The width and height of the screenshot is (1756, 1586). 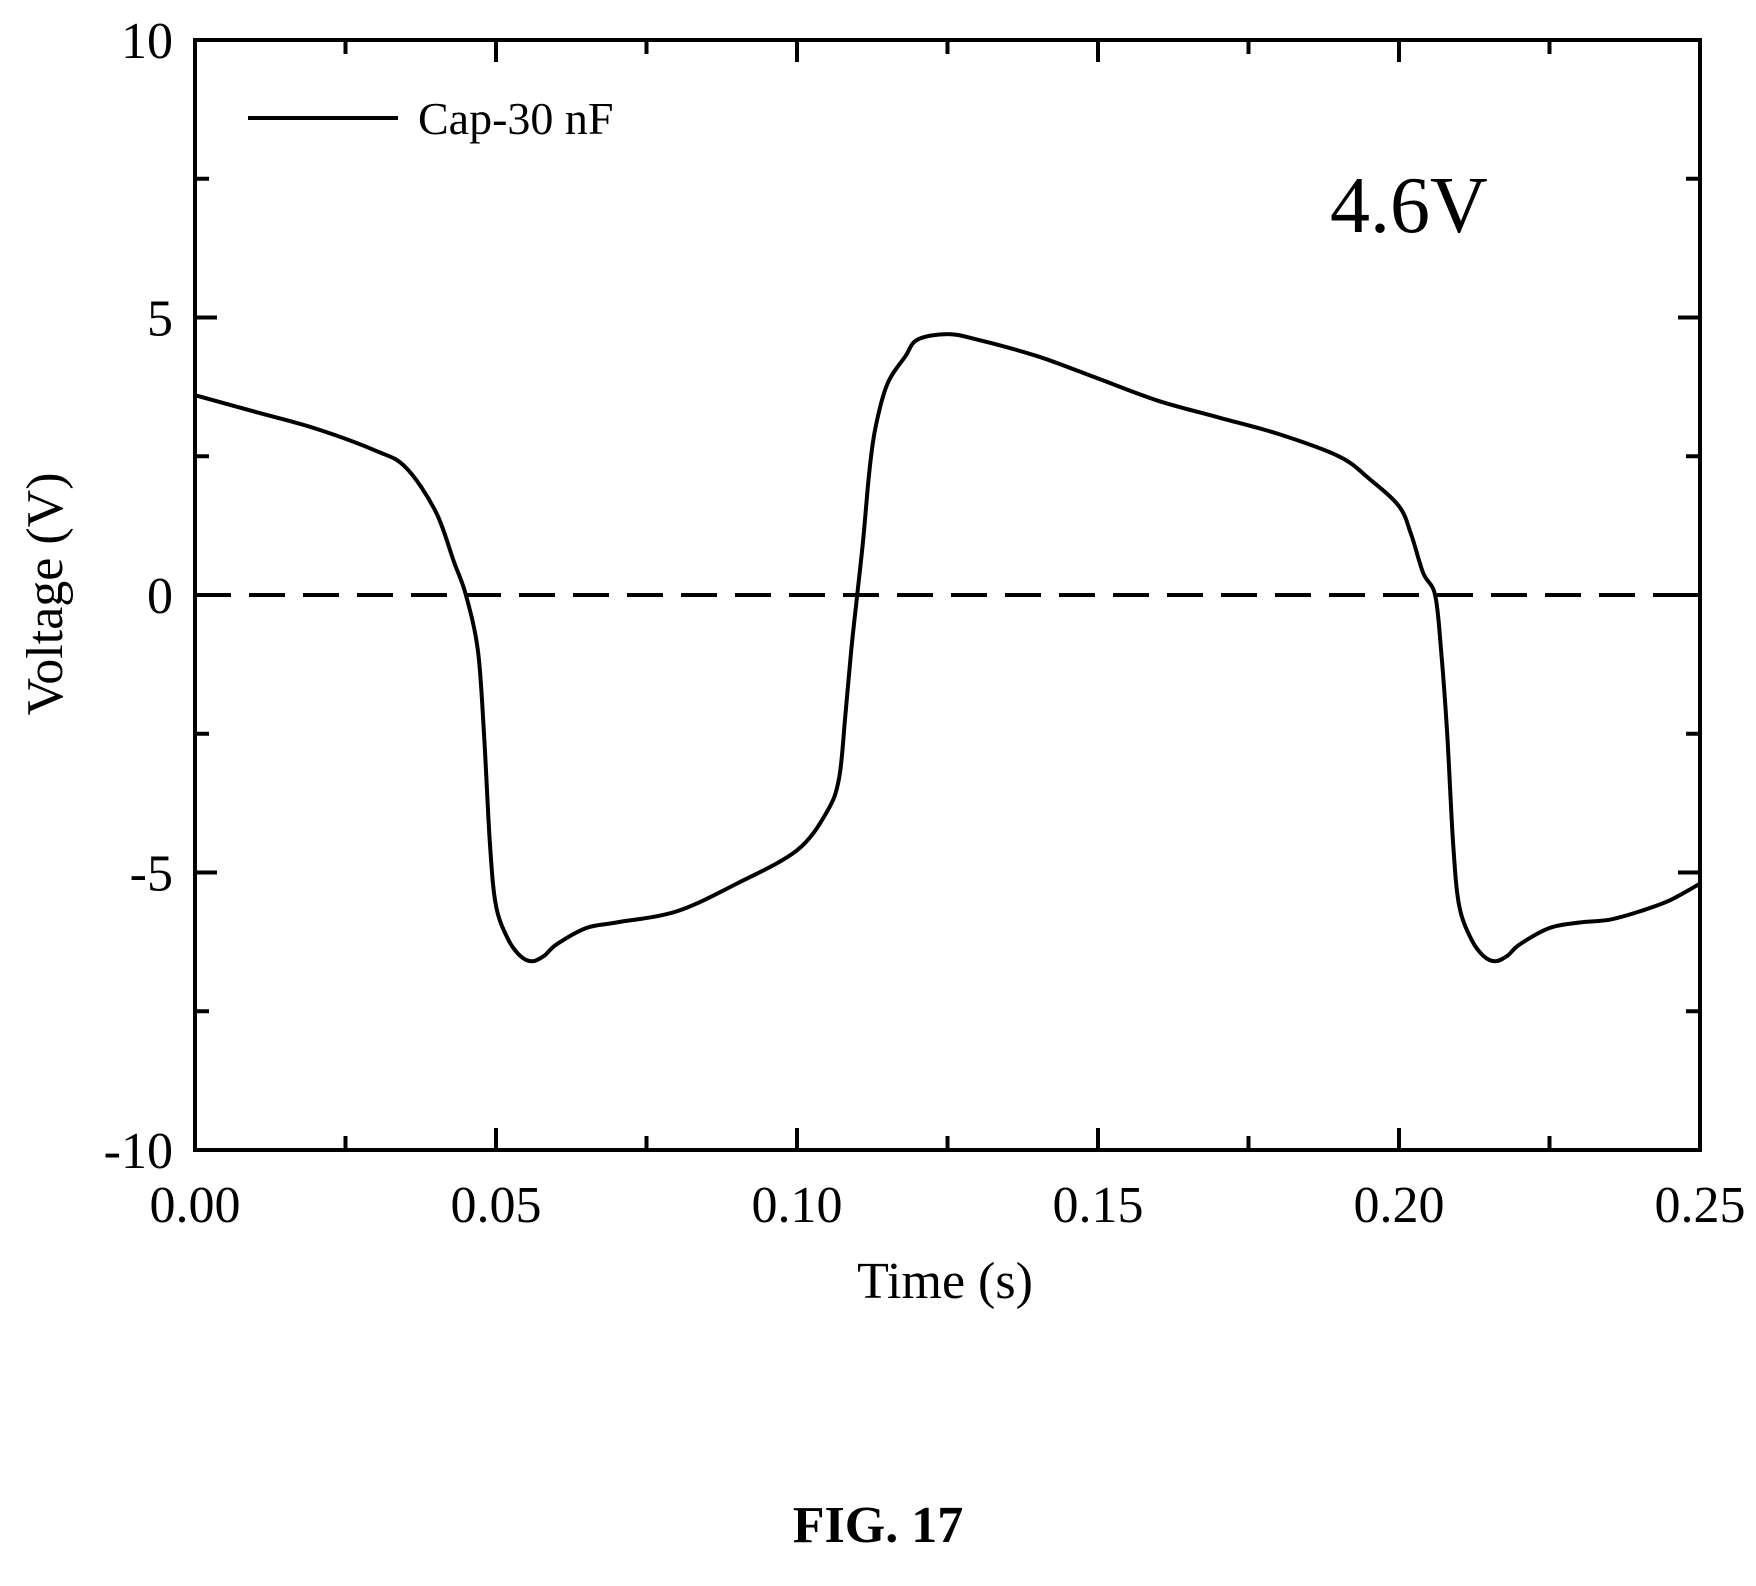 I want to click on y-axis-title: Voltage (V), so click(x=45, y=593).